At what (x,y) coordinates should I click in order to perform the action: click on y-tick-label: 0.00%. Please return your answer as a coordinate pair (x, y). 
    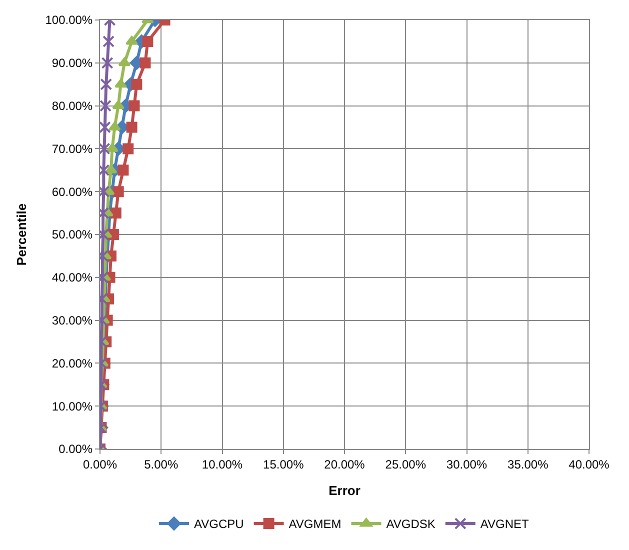
    Looking at the image, I should click on (75, 449).